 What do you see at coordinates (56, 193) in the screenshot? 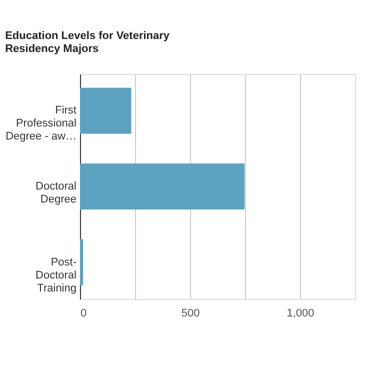
I see `y-tick-label: Doctoral Degree` at bounding box center [56, 193].